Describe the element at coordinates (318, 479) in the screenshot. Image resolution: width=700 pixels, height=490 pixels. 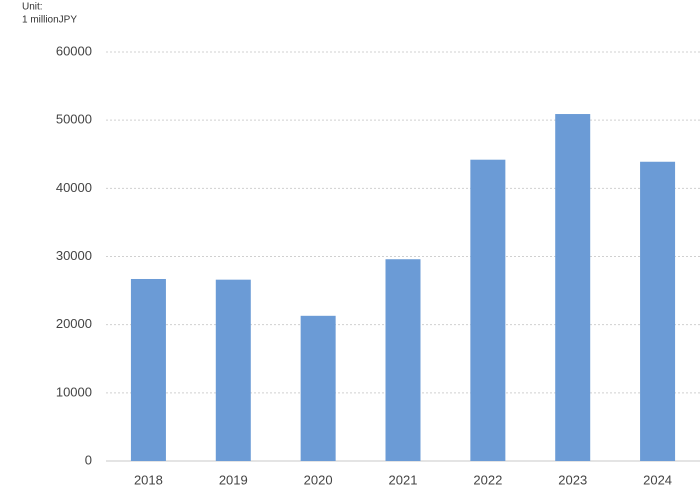
I see `x-tick-label: 2020` at that location.